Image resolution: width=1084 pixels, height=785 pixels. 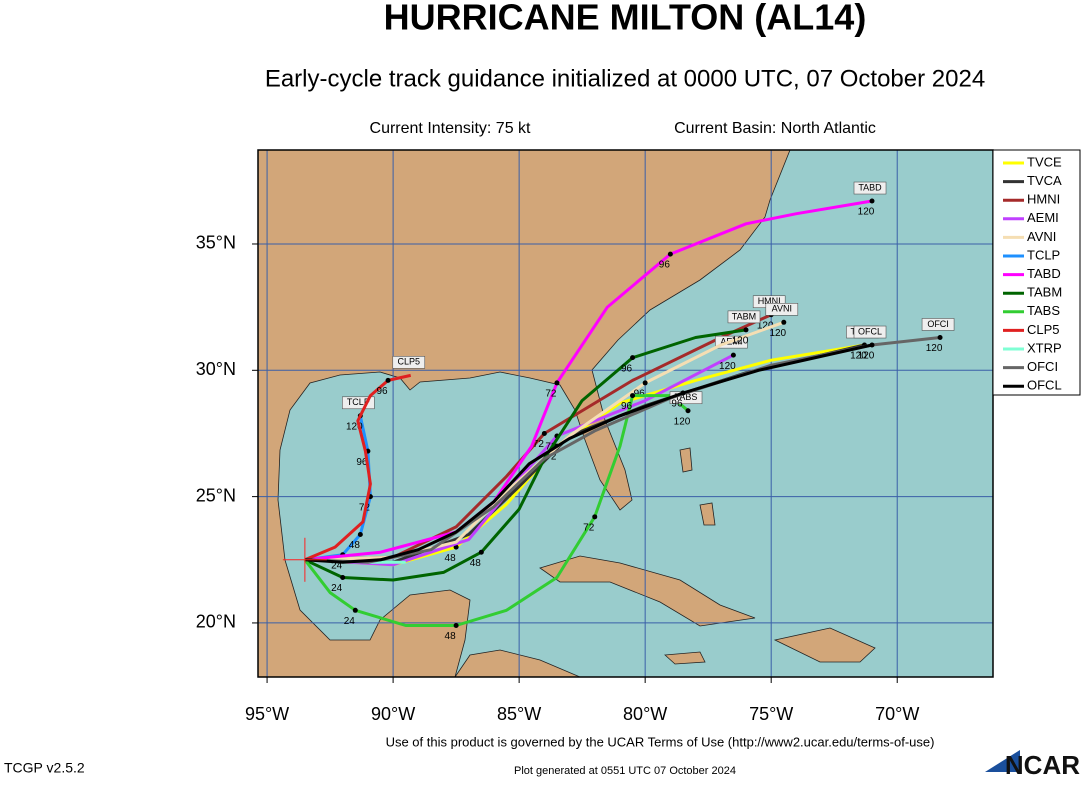 I want to click on y-tick-label: 20°N, so click(x=216, y=622).